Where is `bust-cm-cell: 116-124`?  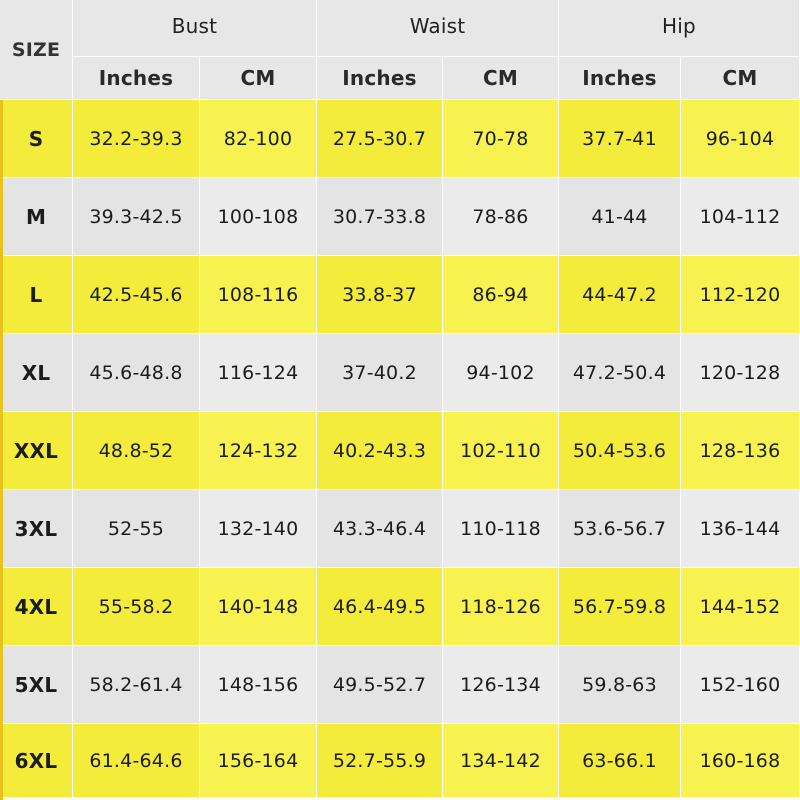
bust-cm-cell: 116-124 is located at coordinates (258, 373).